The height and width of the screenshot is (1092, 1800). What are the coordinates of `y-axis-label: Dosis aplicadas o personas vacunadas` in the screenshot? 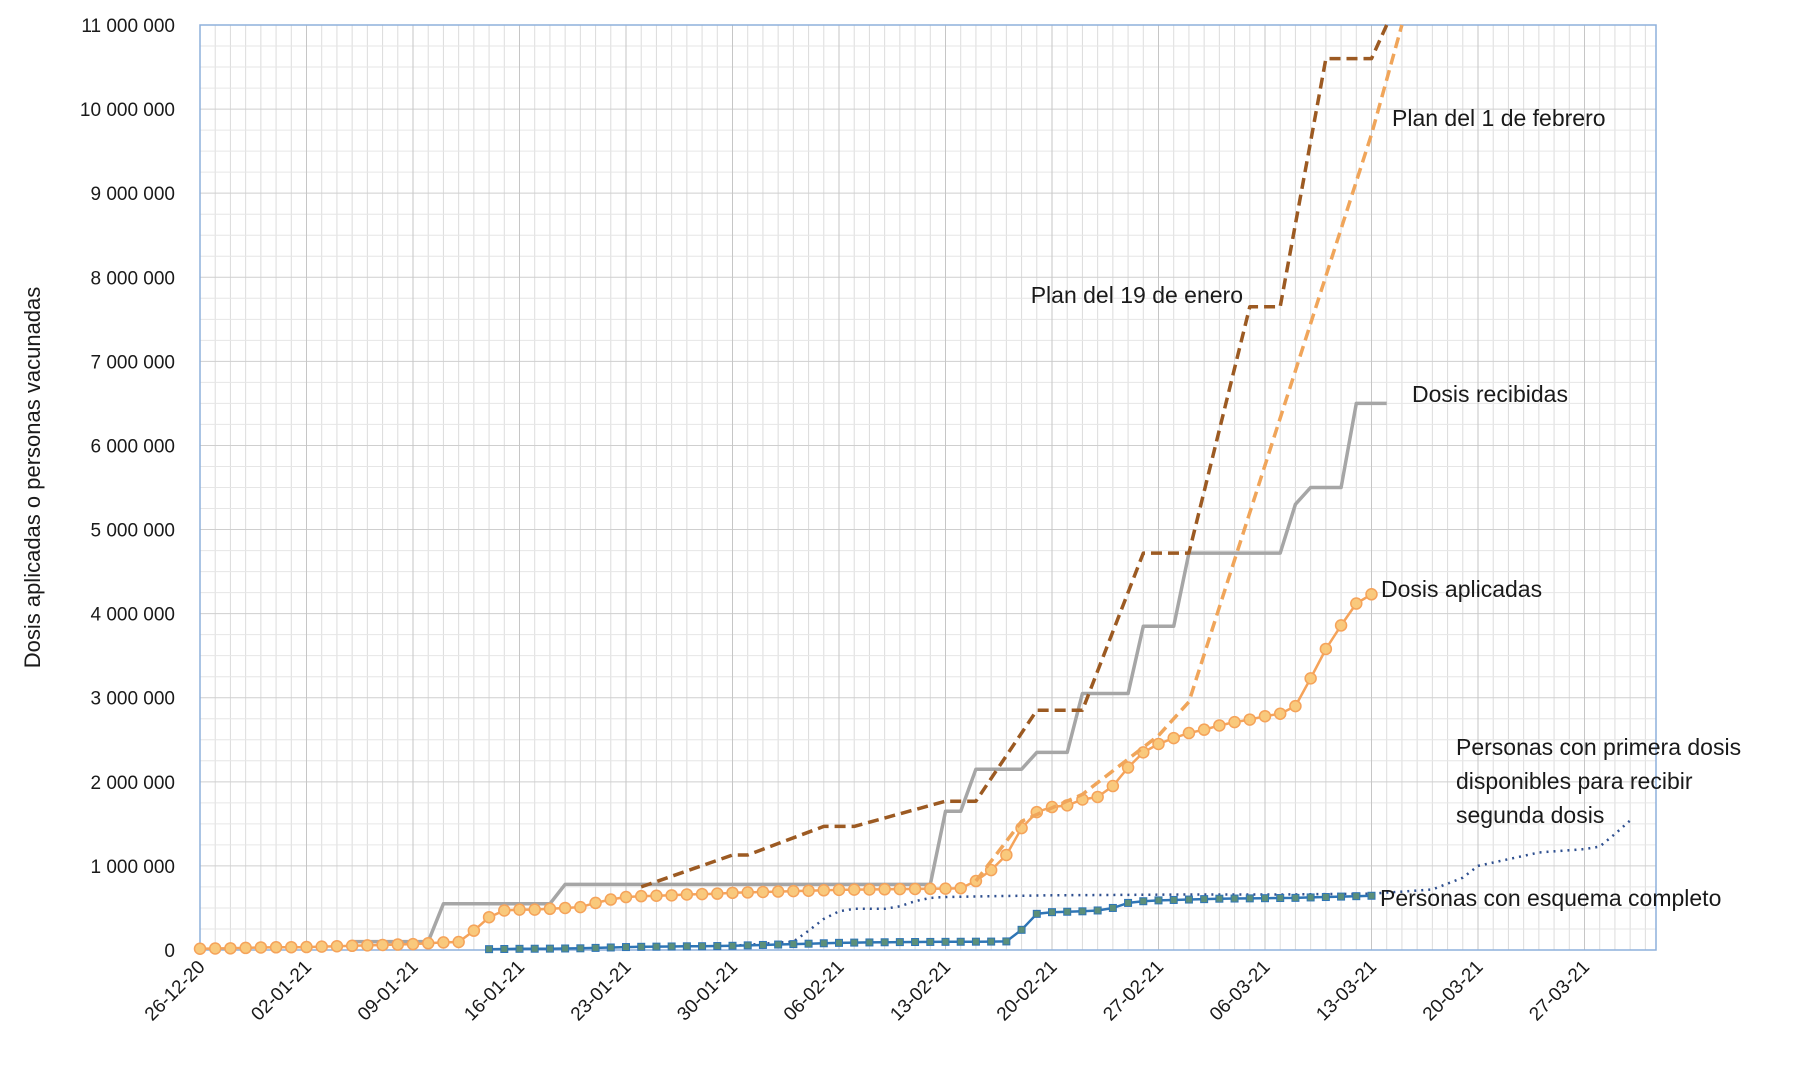 It's located at (32, 478).